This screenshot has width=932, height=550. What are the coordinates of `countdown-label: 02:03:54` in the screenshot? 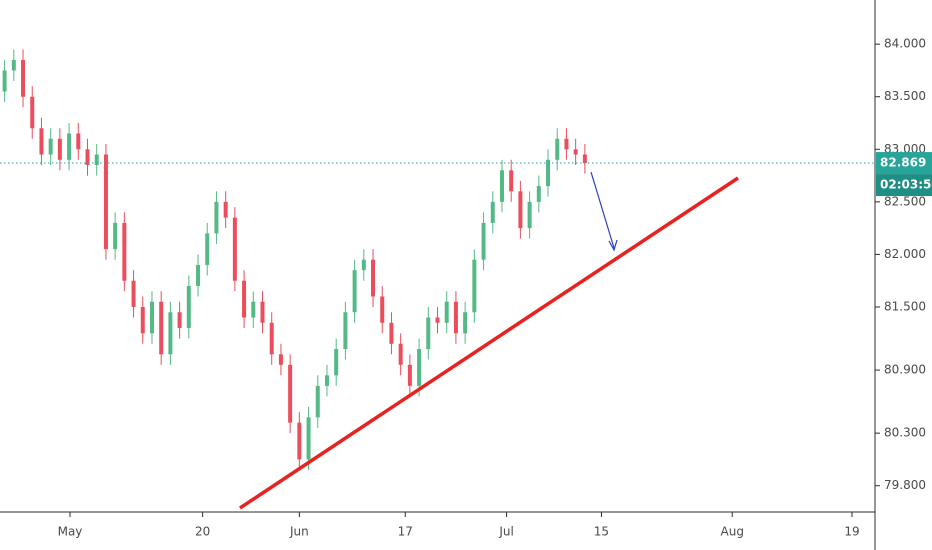 It's located at (906, 185).